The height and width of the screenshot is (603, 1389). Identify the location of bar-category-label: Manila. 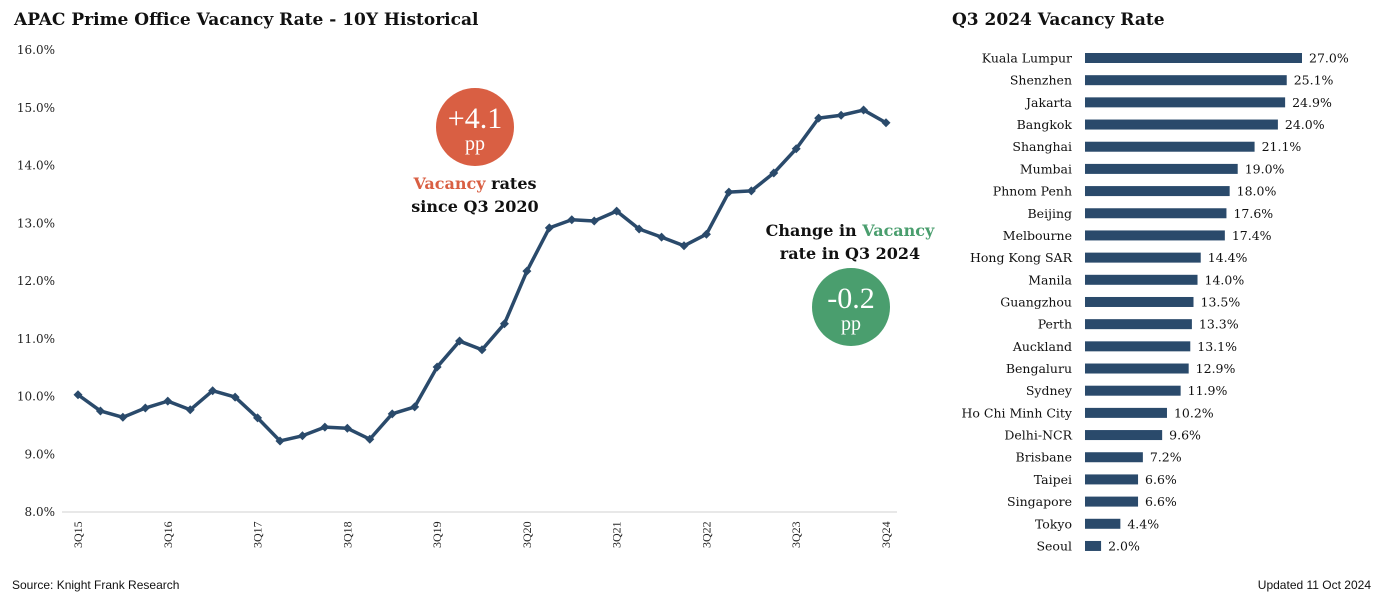
(1050, 279).